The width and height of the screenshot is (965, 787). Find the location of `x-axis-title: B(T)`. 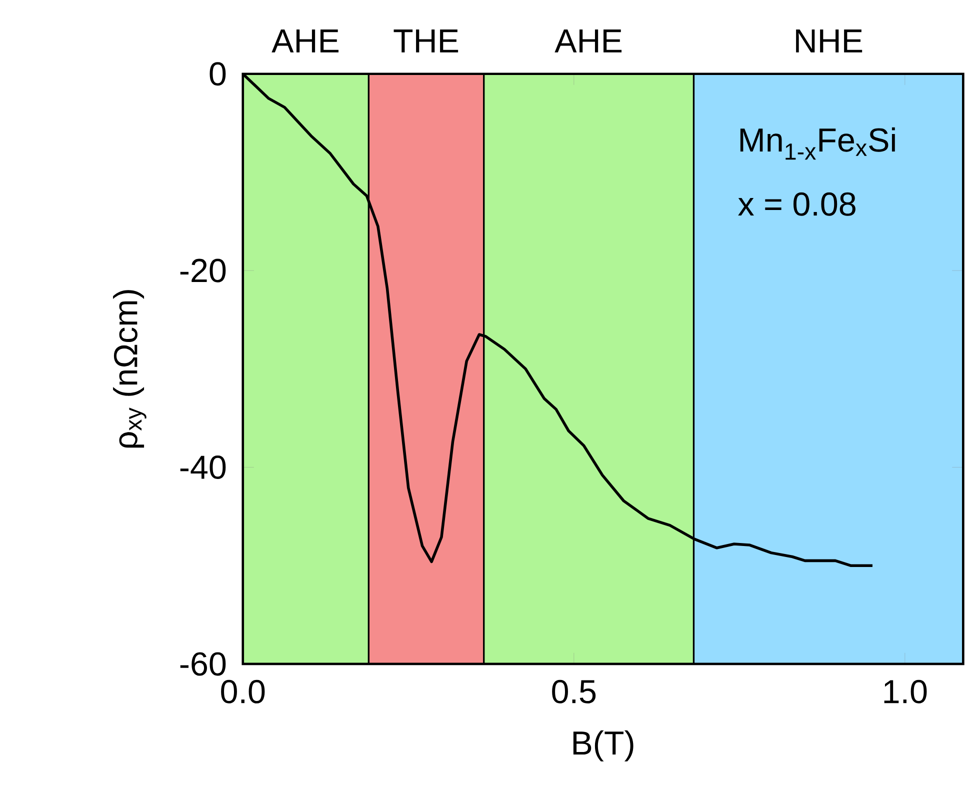

x-axis-title: B(T) is located at coordinates (603, 746).